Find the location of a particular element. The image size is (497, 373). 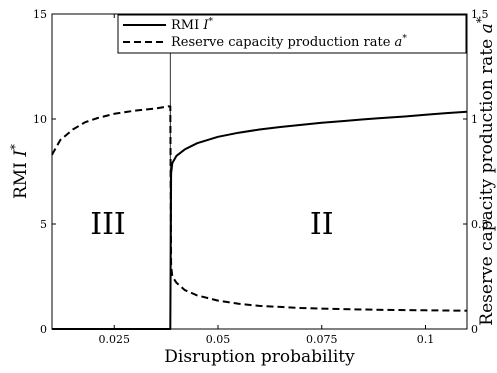

y-tick-label-left: 10 is located at coordinates (40, 119).